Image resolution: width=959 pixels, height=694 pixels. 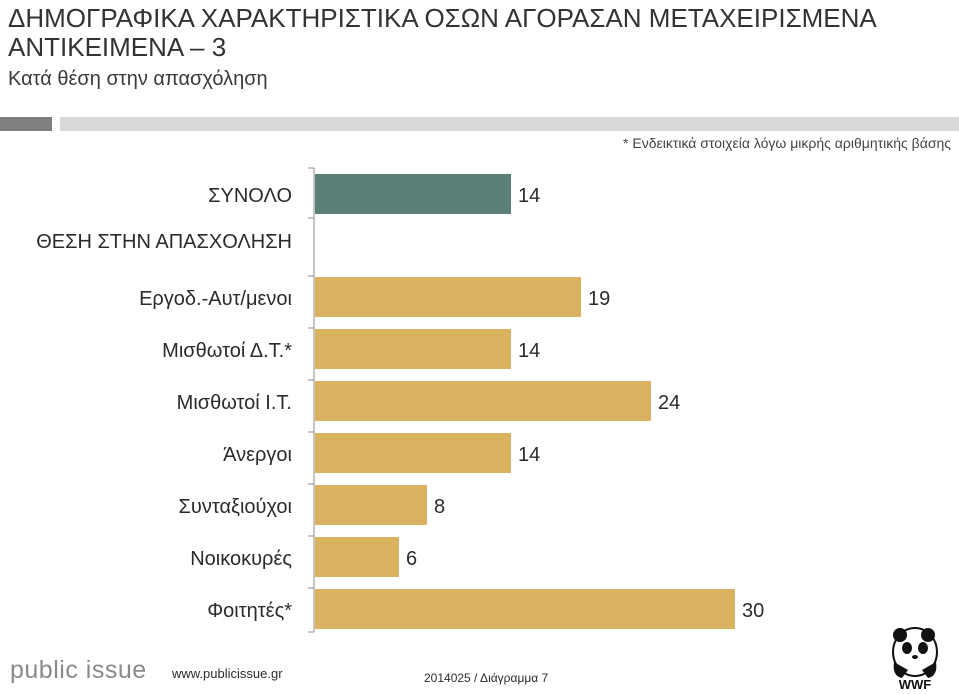 I want to click on section-label: ΘΕΣΗ ΣΤΗΝ ΑΠΑΣΧΟΛΗΣΗ, so click(x=164, y=242).